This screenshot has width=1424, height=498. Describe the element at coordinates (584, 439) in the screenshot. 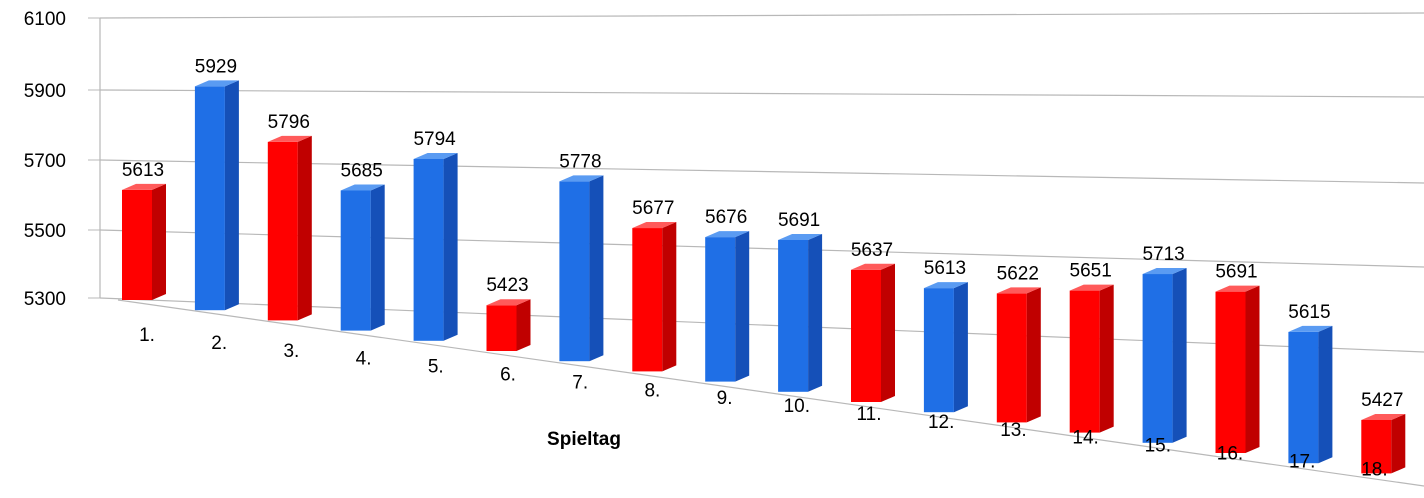

I see `x-axis-title: Spieltag` at that location.